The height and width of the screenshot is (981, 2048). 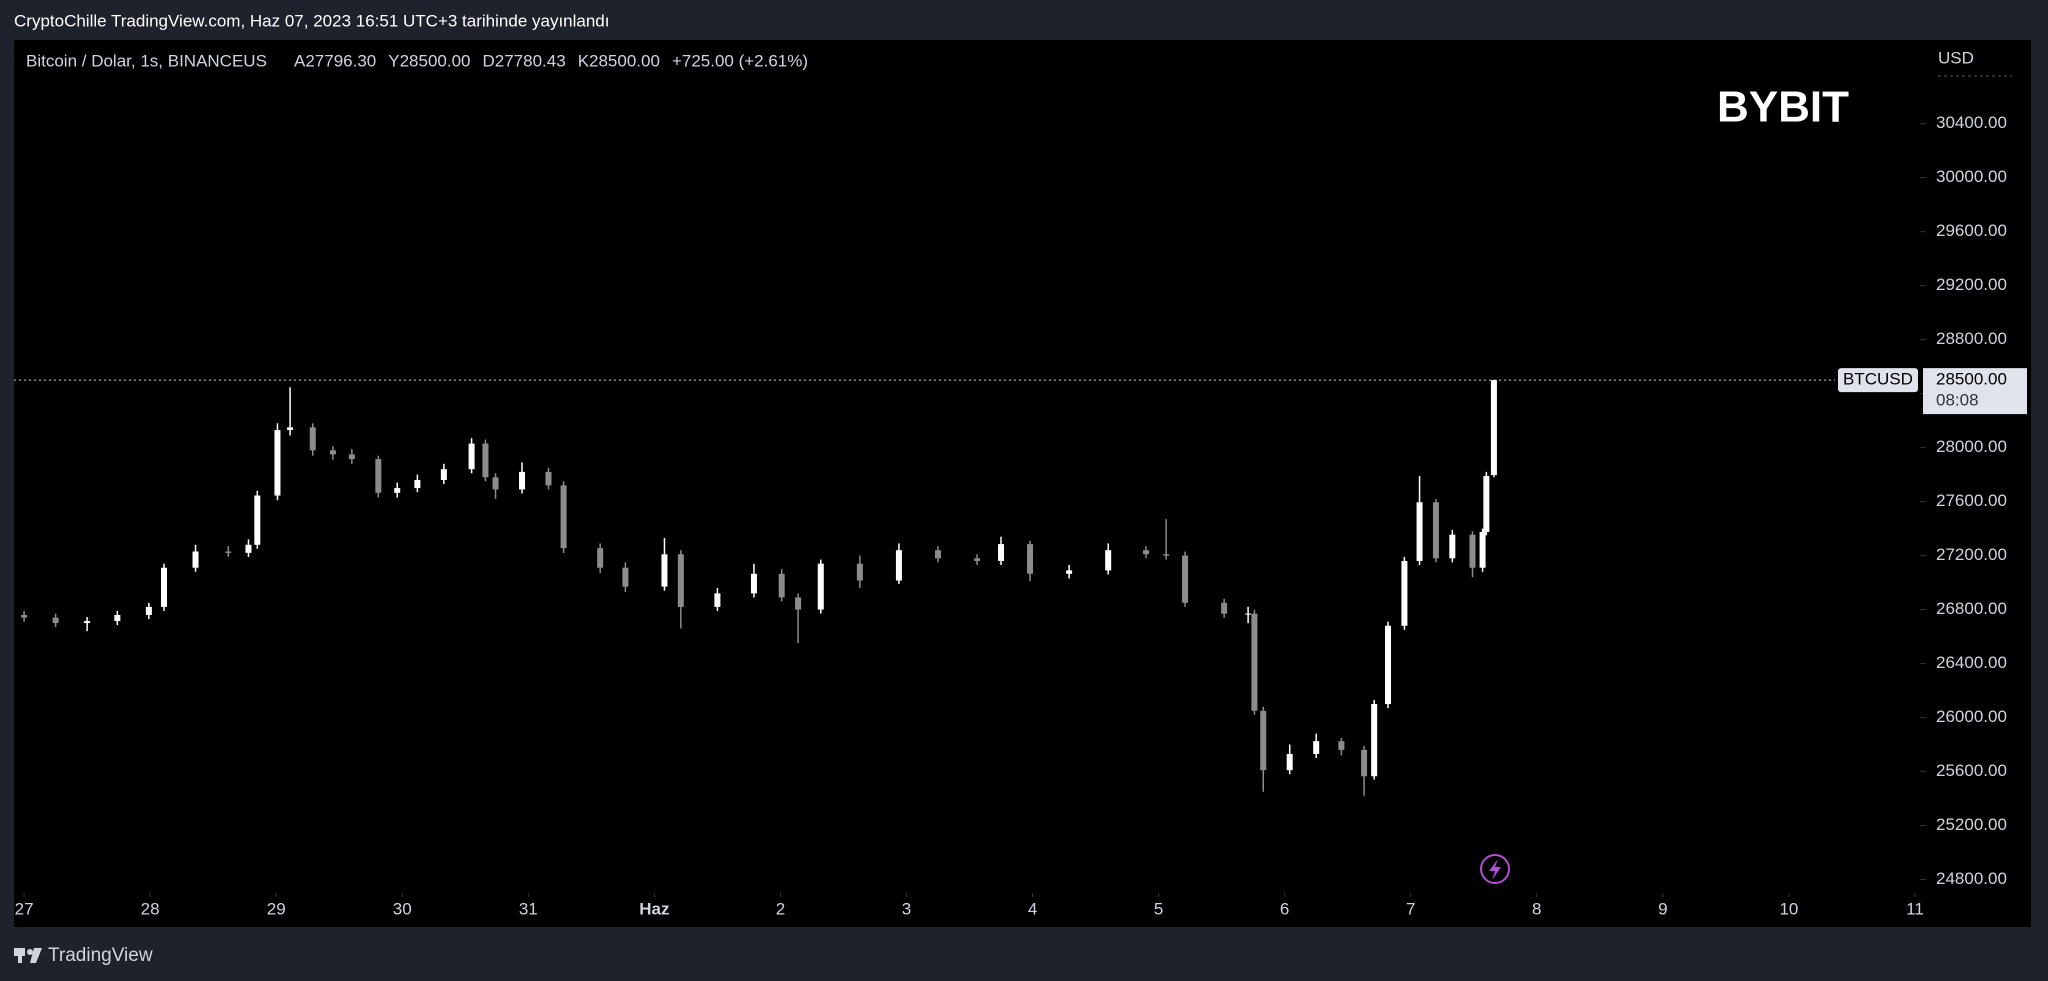 I want to click on y-tick-label: 28000.00, so click(x=1971, y=446).